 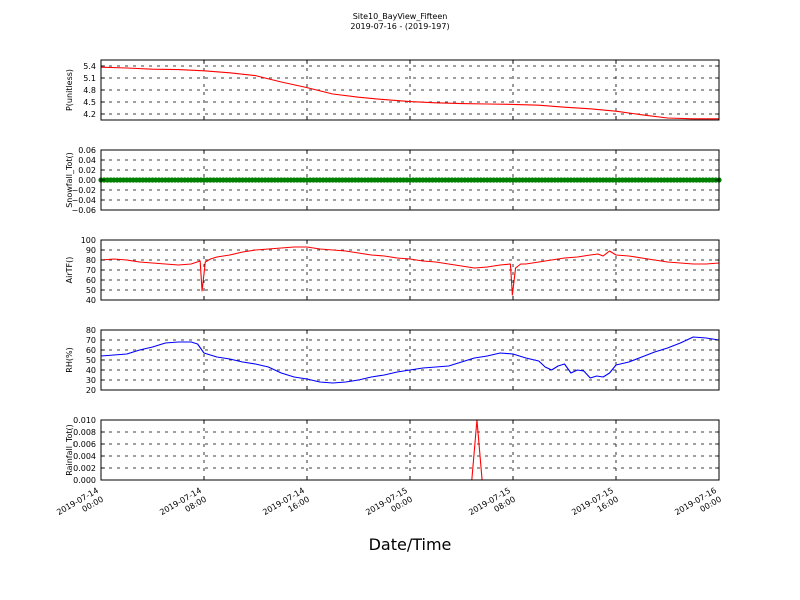 I want to click on panel-1: 5.4 5.1 4.8 4.5 4.2 P(unitless), so click(x=392, y=90).